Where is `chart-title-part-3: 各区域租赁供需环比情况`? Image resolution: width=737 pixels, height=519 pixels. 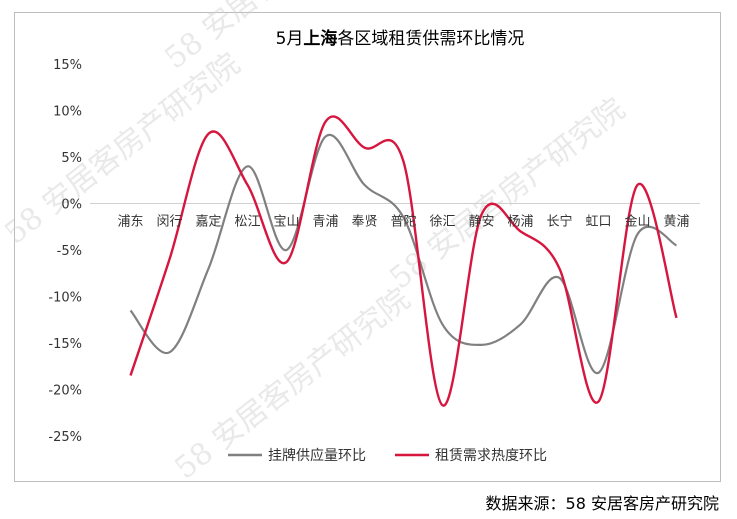
chart-title-part-3: 各区域租赁供需环比情况 is located at coordinates (430, 39).